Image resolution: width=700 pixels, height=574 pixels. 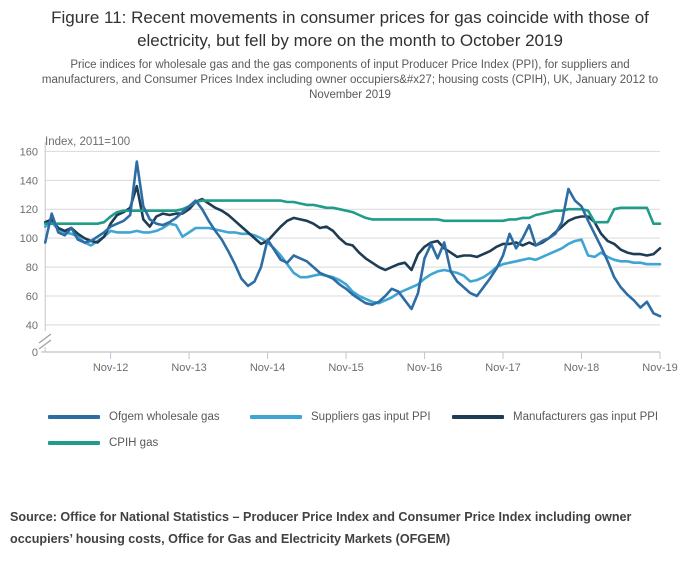 What do you see at coordinates (502, 368) in the screenshot?
I see `x-tick-label: Nov-17` at bounding box center [502, 368].